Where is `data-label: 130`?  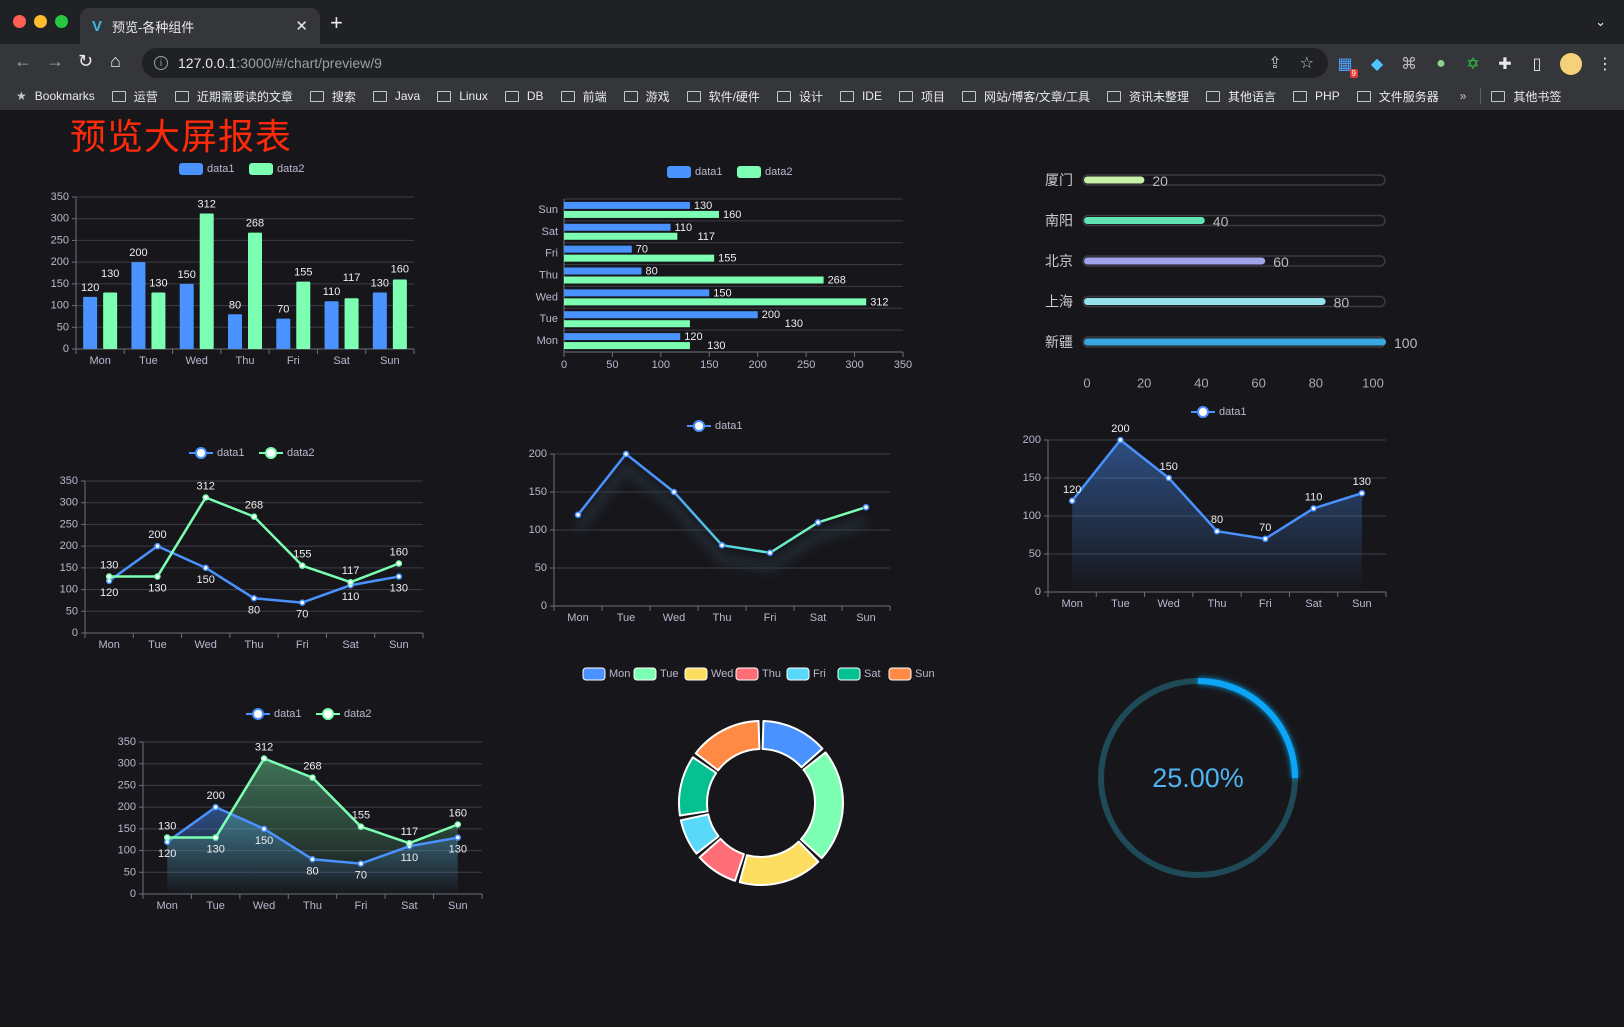
data-label: 130 is located at coordinates (703, 206).